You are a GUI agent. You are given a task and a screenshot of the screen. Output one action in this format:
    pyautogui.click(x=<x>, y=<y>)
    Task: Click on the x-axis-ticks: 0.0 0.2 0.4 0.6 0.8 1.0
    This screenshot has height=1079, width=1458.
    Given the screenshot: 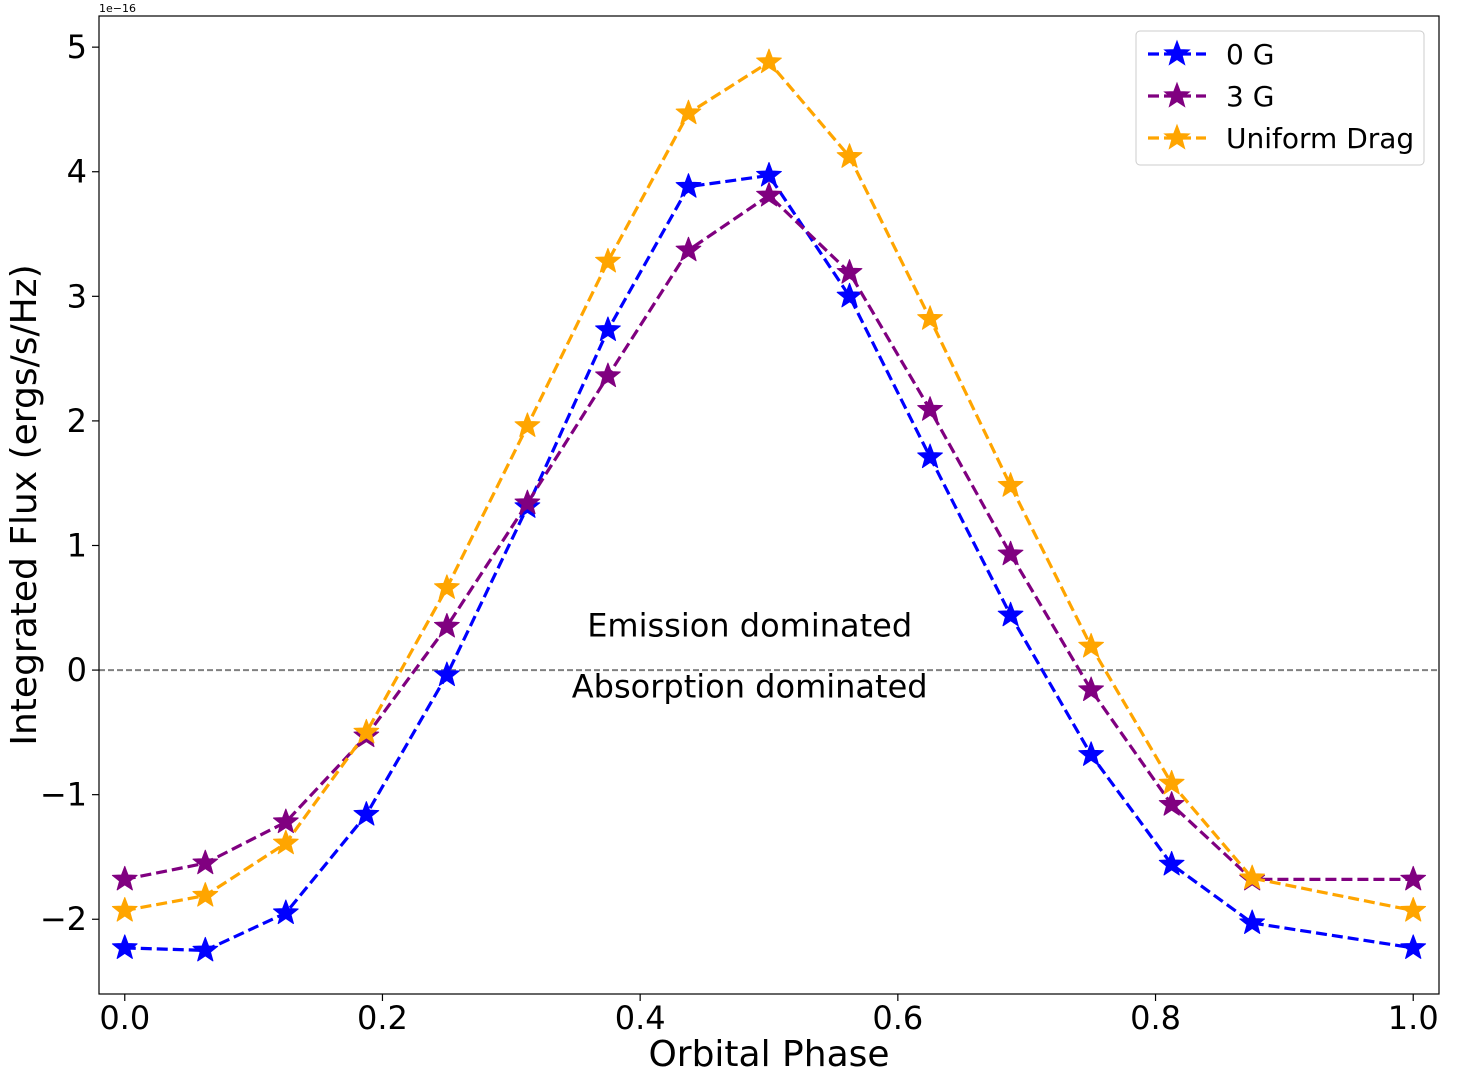 What is the action you would take?
    pyautogui.click(x=769, y=1015)
    